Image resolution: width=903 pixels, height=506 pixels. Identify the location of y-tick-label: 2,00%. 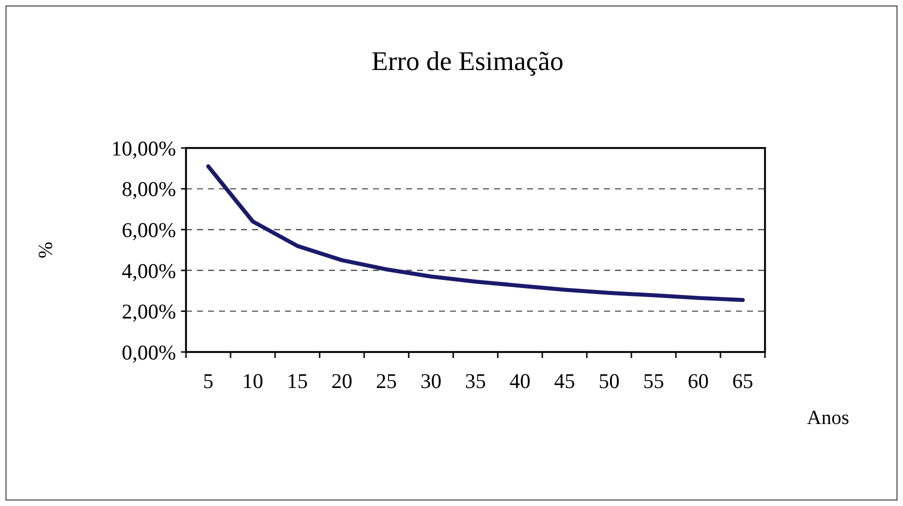
(149, 312).